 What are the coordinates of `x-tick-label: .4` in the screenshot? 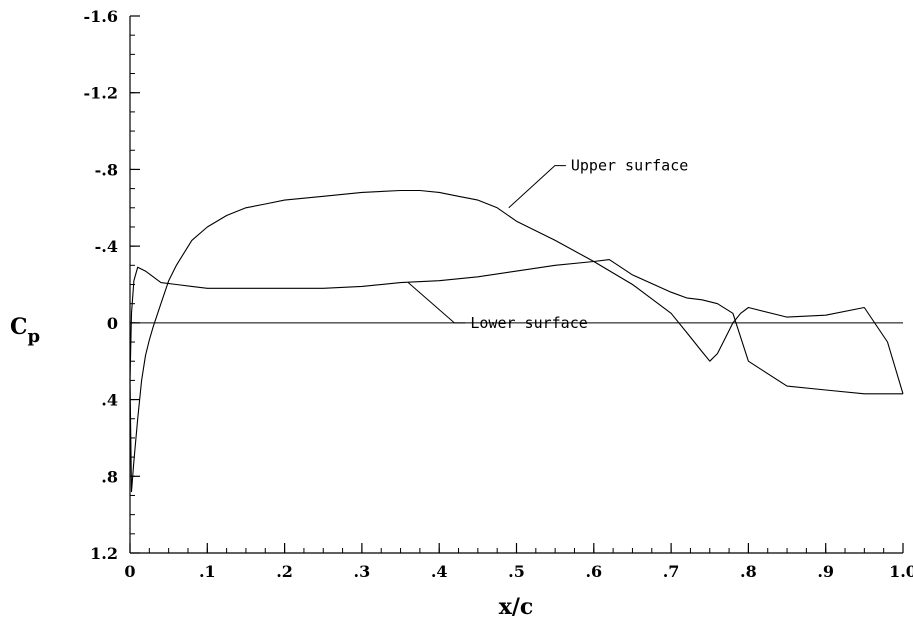 It's located at (439, 571).